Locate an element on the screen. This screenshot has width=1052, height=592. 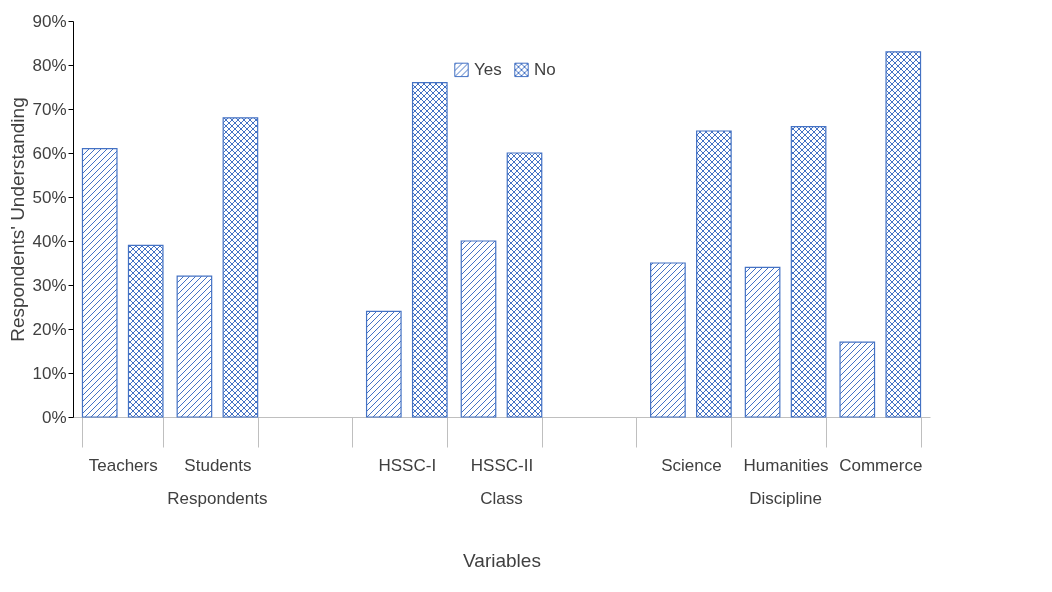
x-tick-label: HSSC-II is located at coordinates (502, 465).